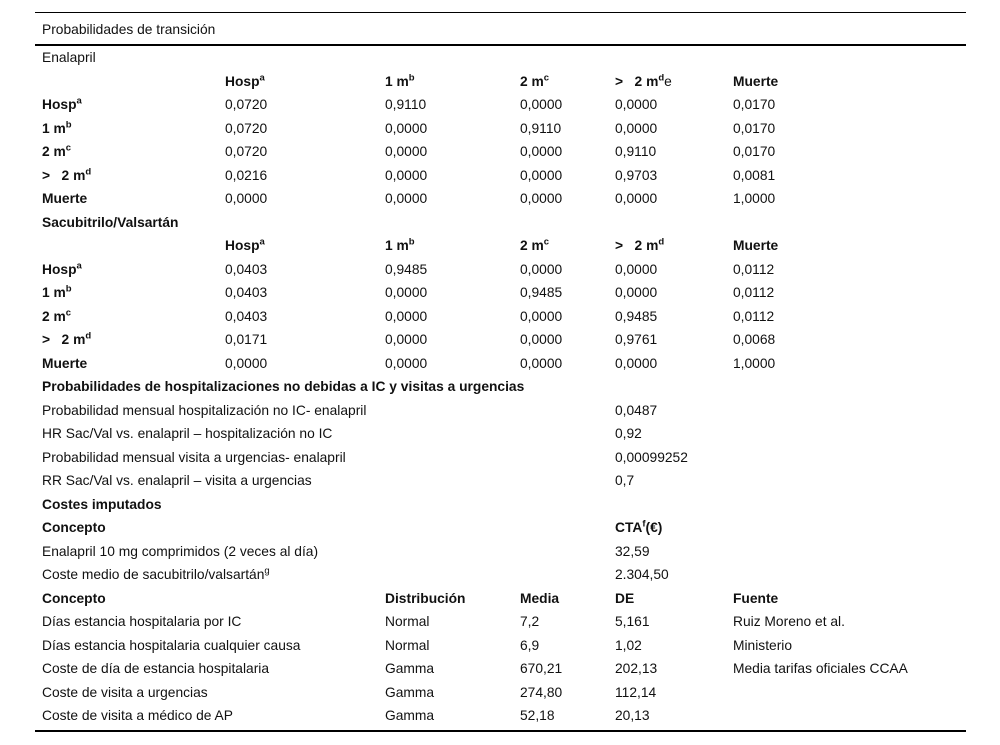 The height and width of the screenshot is (745, 1000). I want to click on sacubitrilo-row-hosp: Hospa 0,0403 0,9485 0,0000 0,0000 0,0112, so click(500, 270).